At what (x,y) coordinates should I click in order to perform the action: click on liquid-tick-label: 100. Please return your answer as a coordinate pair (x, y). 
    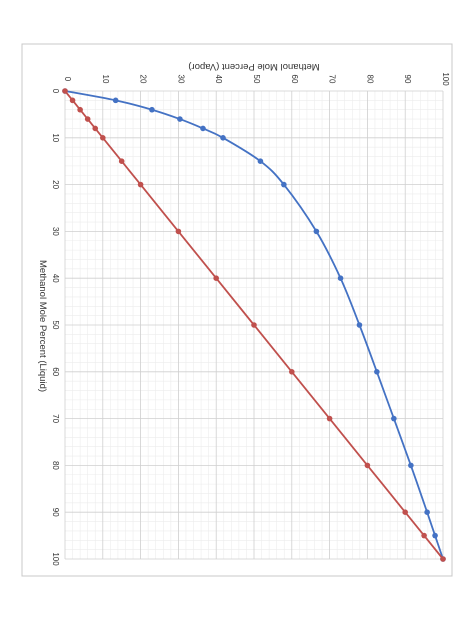
    Looking at the image, I should click on (55, 559).